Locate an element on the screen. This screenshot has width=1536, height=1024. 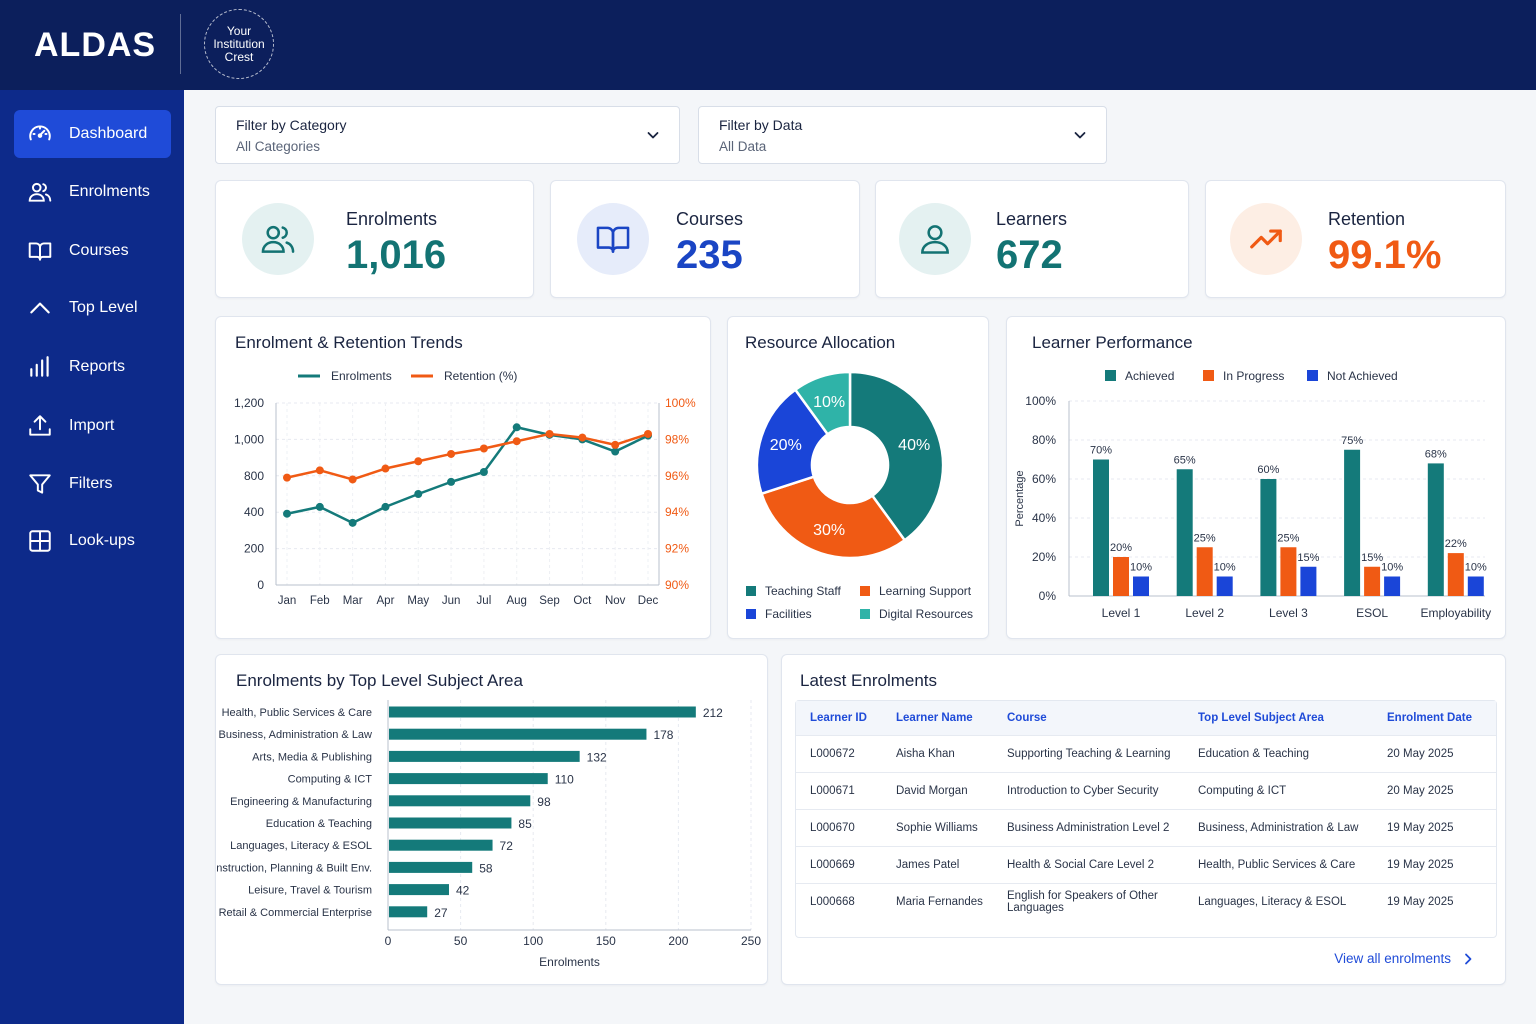
table-title: Latest Enrolments is located at coordinates (869, 680).